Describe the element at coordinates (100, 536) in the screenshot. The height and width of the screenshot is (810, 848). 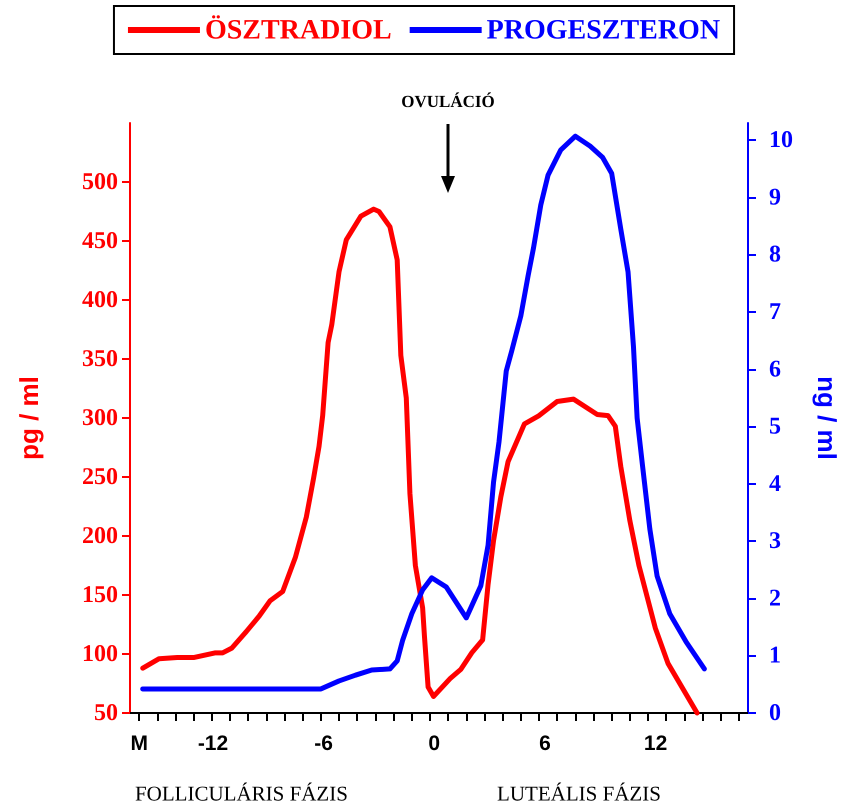
I see `y-tick-label: 200` at that location.